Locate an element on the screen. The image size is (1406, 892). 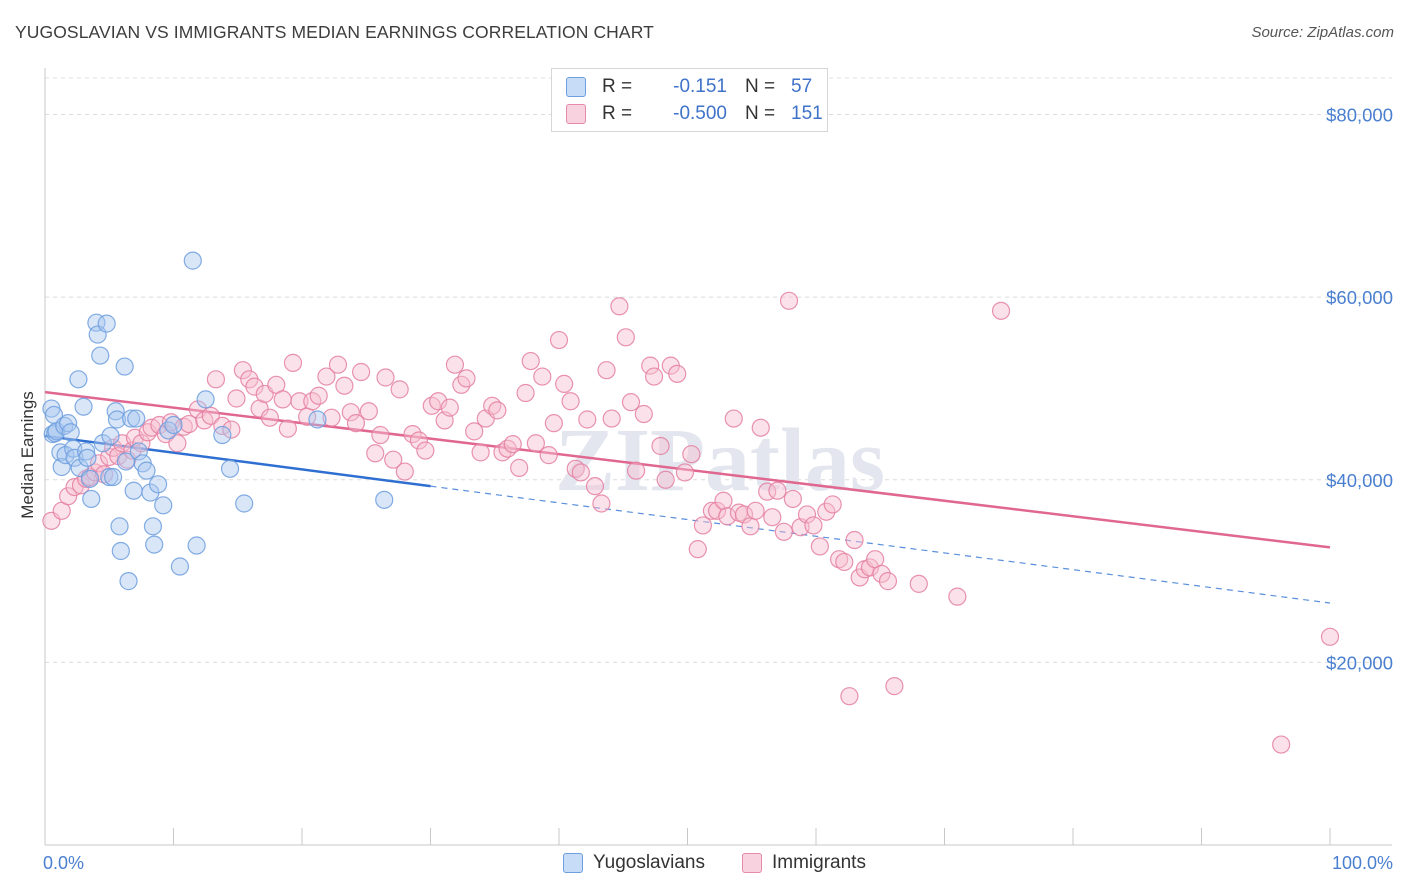
legend-n-value: 151 is located at coordinates (807, 113).